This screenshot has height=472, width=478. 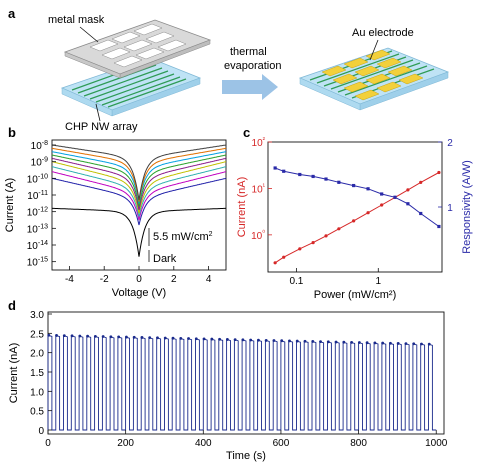 I want to click on panel-d-label: d, so click(x=12, y=305).